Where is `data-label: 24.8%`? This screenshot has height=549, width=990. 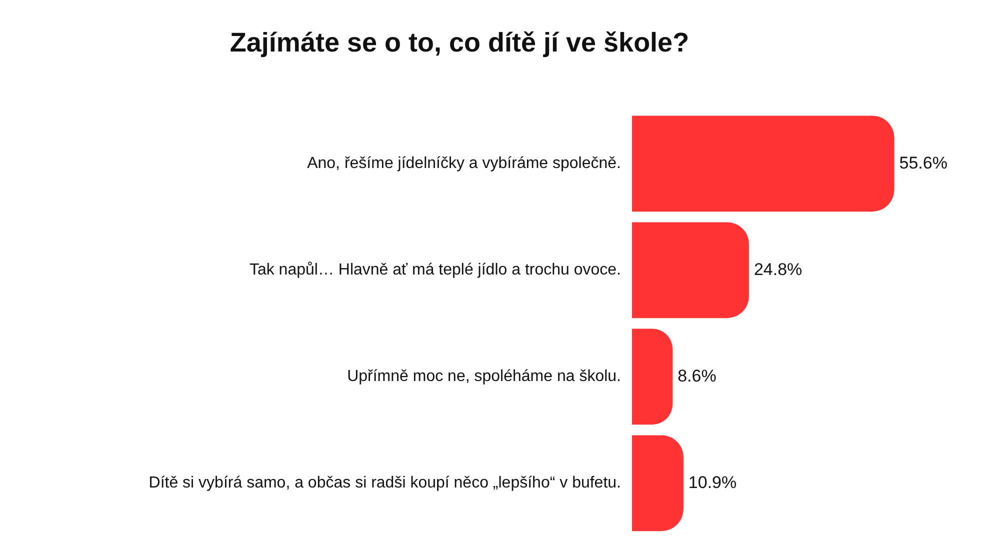
data-label: 24.8% is located at coordinates (778, 269).